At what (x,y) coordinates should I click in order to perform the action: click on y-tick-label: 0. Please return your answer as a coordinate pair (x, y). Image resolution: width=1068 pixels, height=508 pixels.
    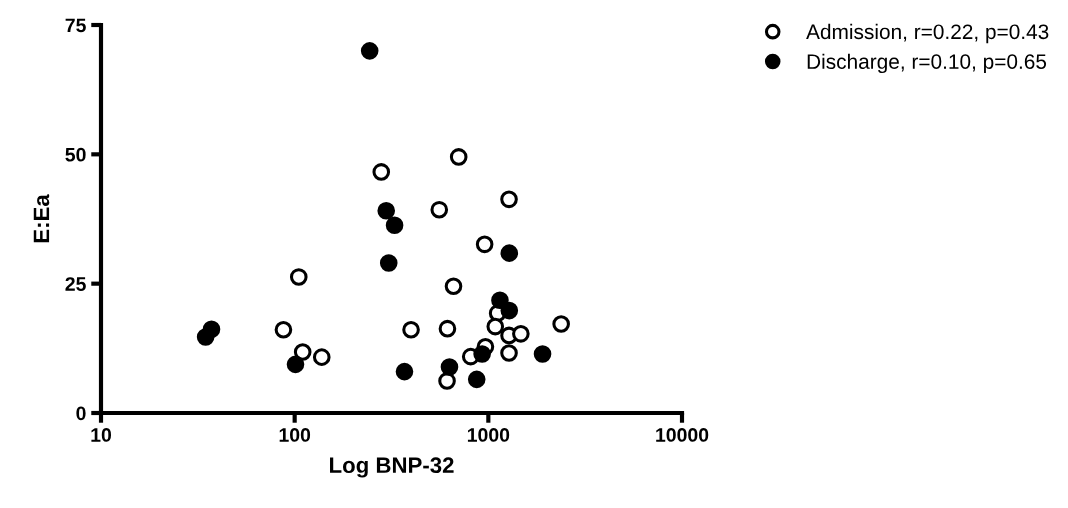
    Looking at the image, I should click on (81, 413).